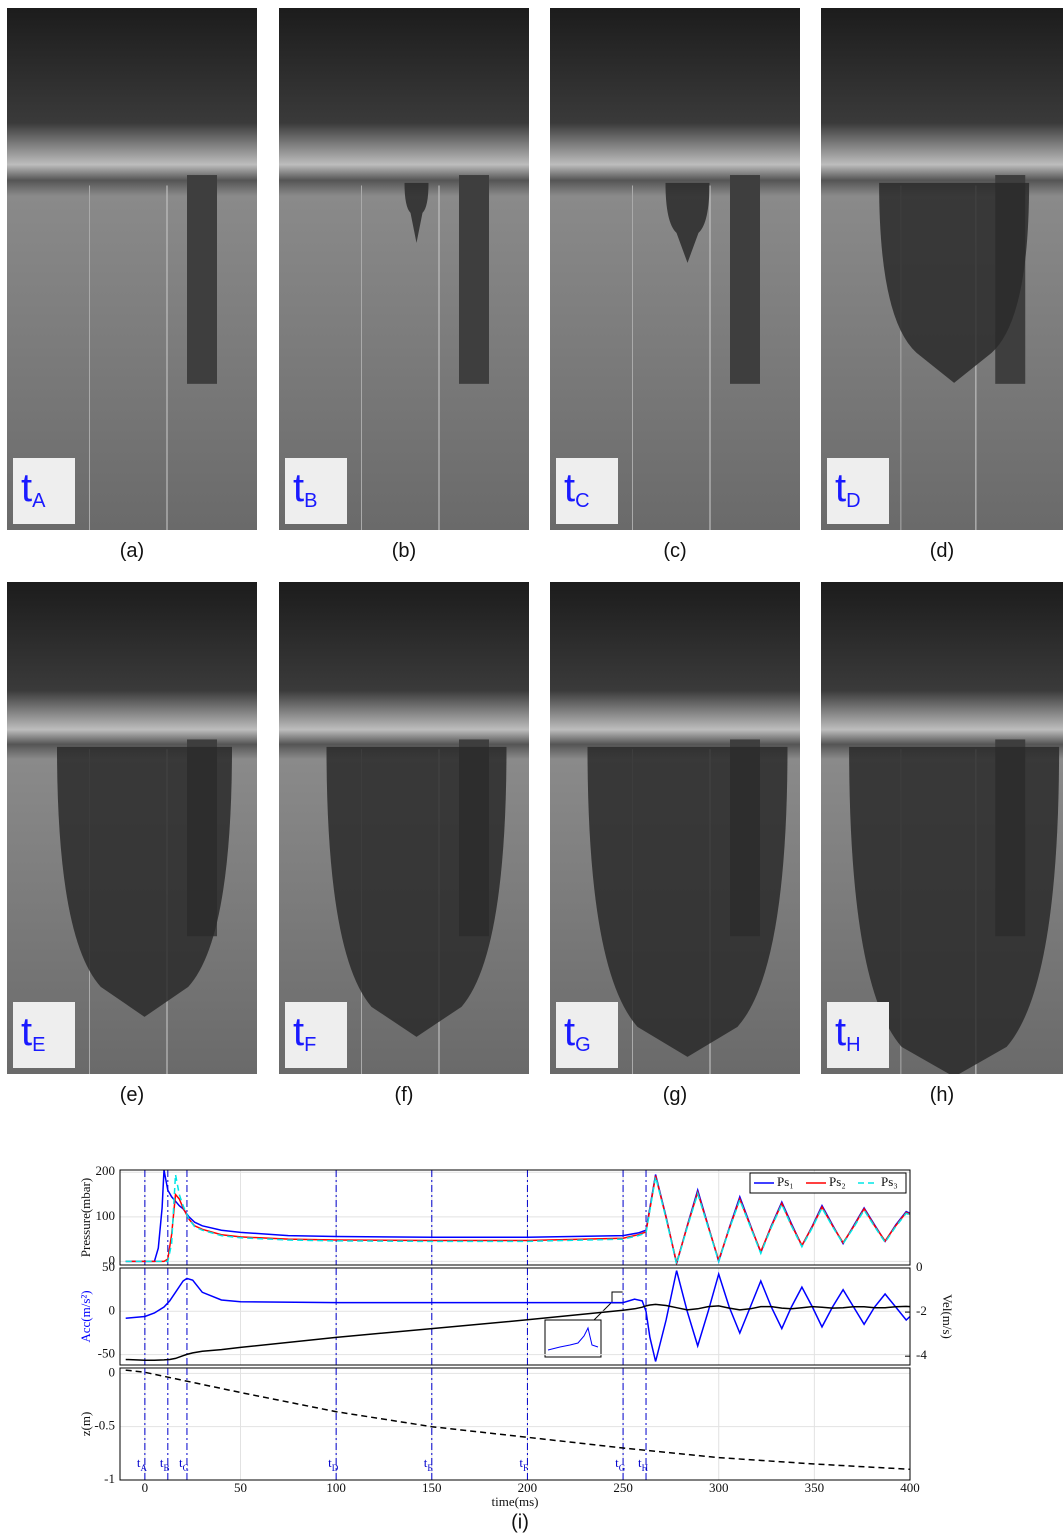 This screenshot has height=1537, width=1063. I want to click on photo: tC, so click(675, 269).